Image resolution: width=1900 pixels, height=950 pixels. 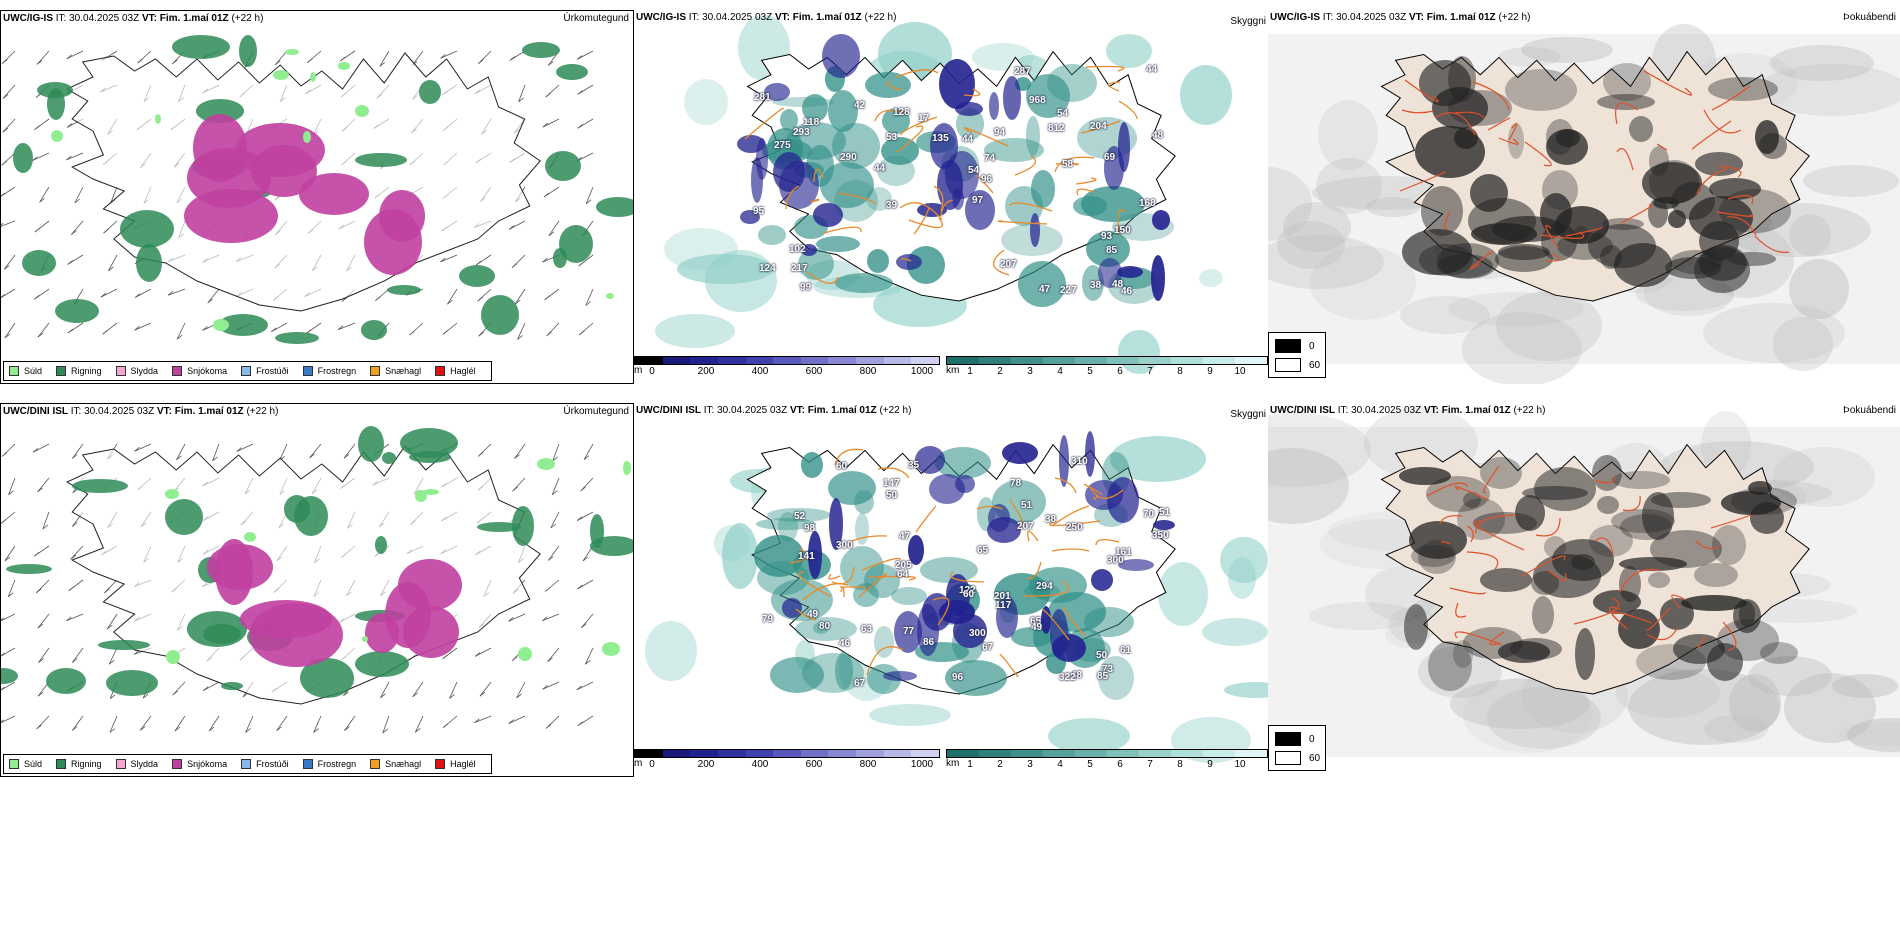 What do you see at coordinates (1288, 346) in the screenshot?
I see `fog-swatch-low` at bounding box center [1288, 346].